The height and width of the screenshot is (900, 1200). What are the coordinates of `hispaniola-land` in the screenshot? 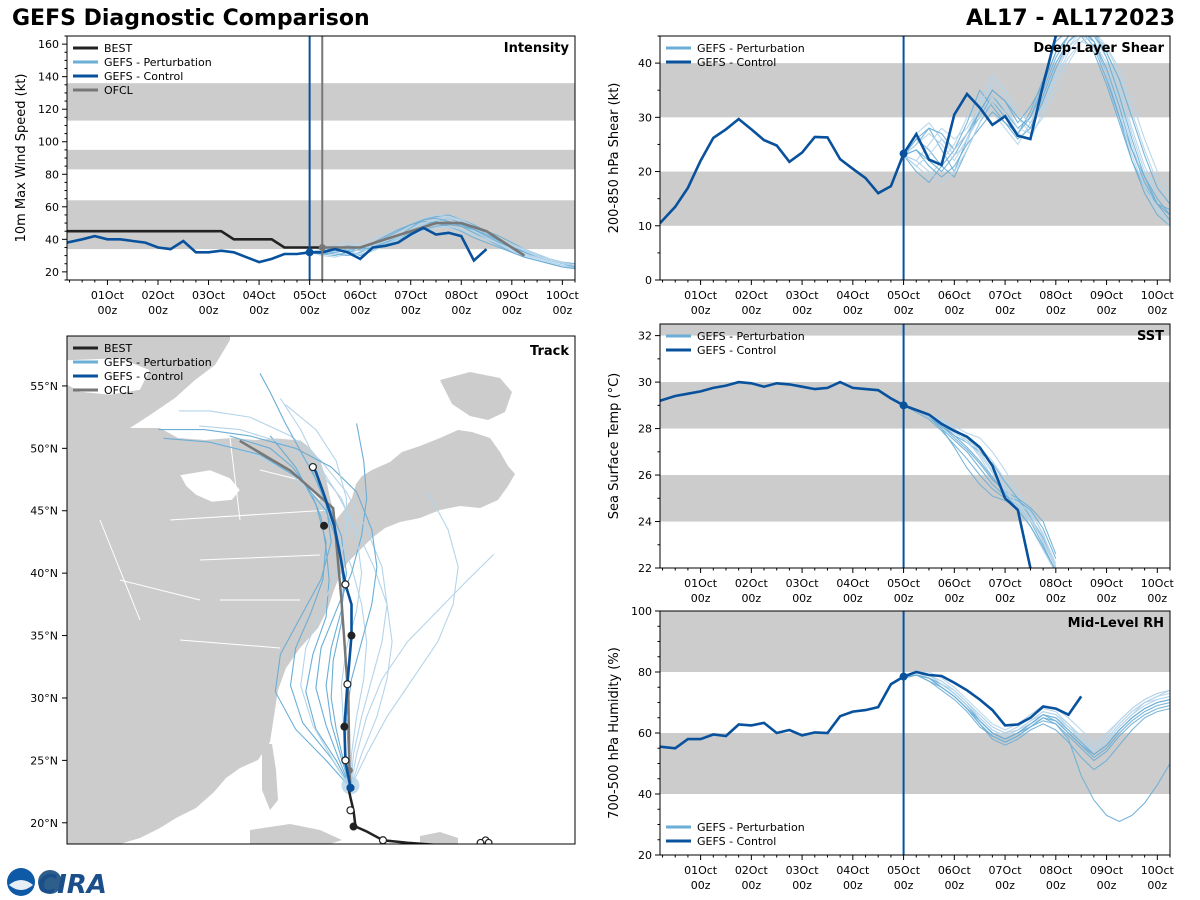 It's located at (439, 838).